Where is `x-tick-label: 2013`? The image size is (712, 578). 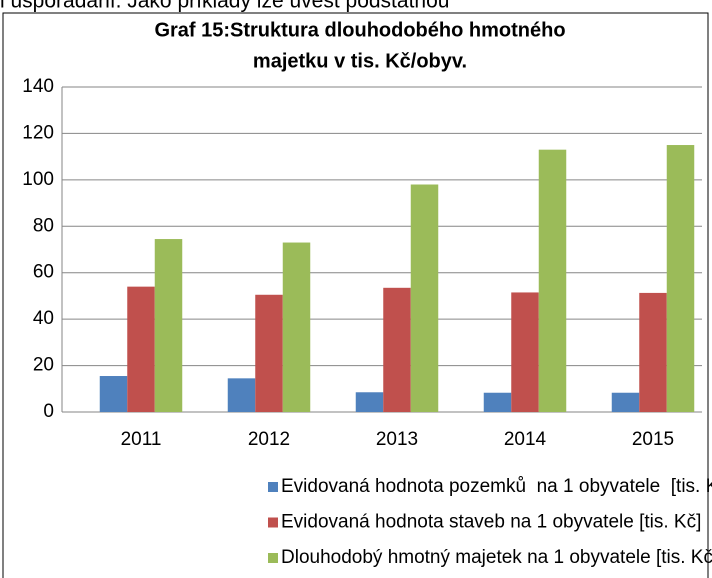
x-tick-label: 2013 is located at coordinates (397, 439).